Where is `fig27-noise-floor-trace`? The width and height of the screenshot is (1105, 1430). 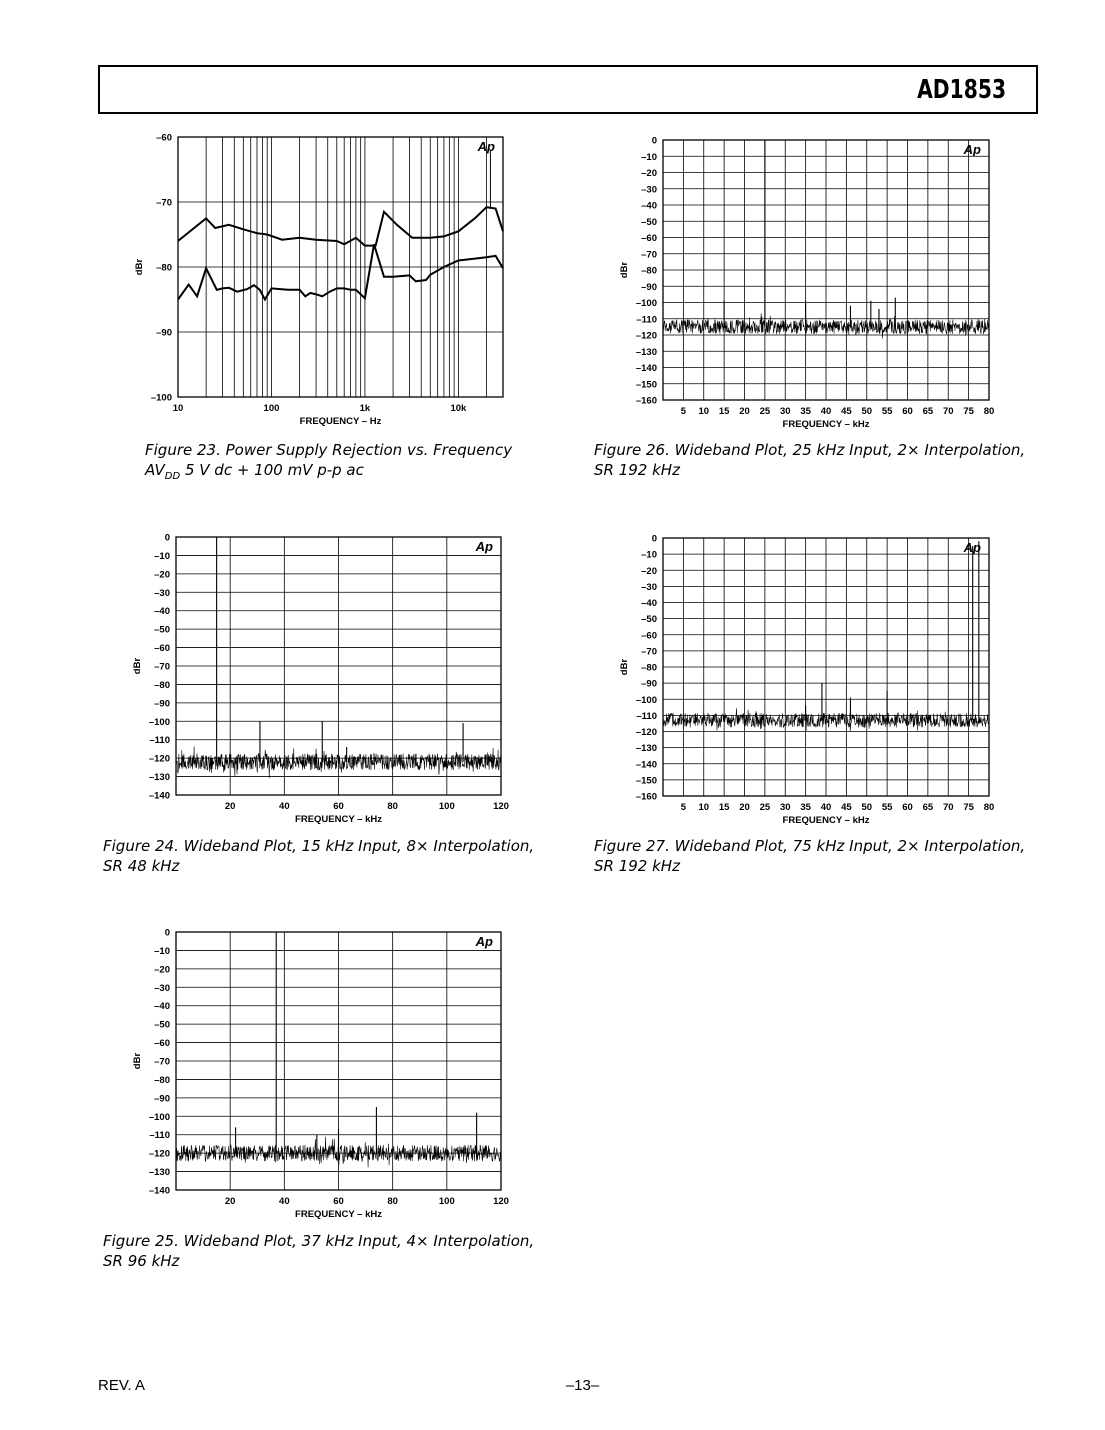 fig27-noise-floor-trace is located at coordinates (826, 720).